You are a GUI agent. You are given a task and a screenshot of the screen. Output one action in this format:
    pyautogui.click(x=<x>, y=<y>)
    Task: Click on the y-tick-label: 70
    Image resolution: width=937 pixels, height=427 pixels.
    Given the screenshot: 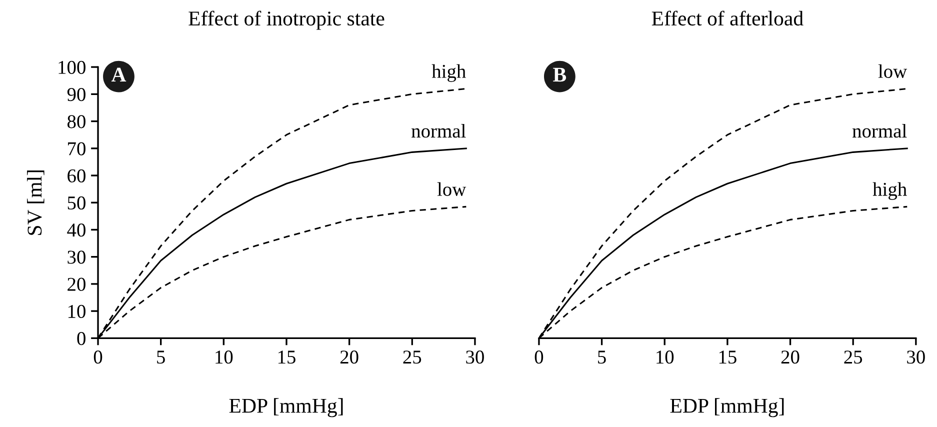 What is the action you would take?
    pyautogui.click(x=77, y=149)
    